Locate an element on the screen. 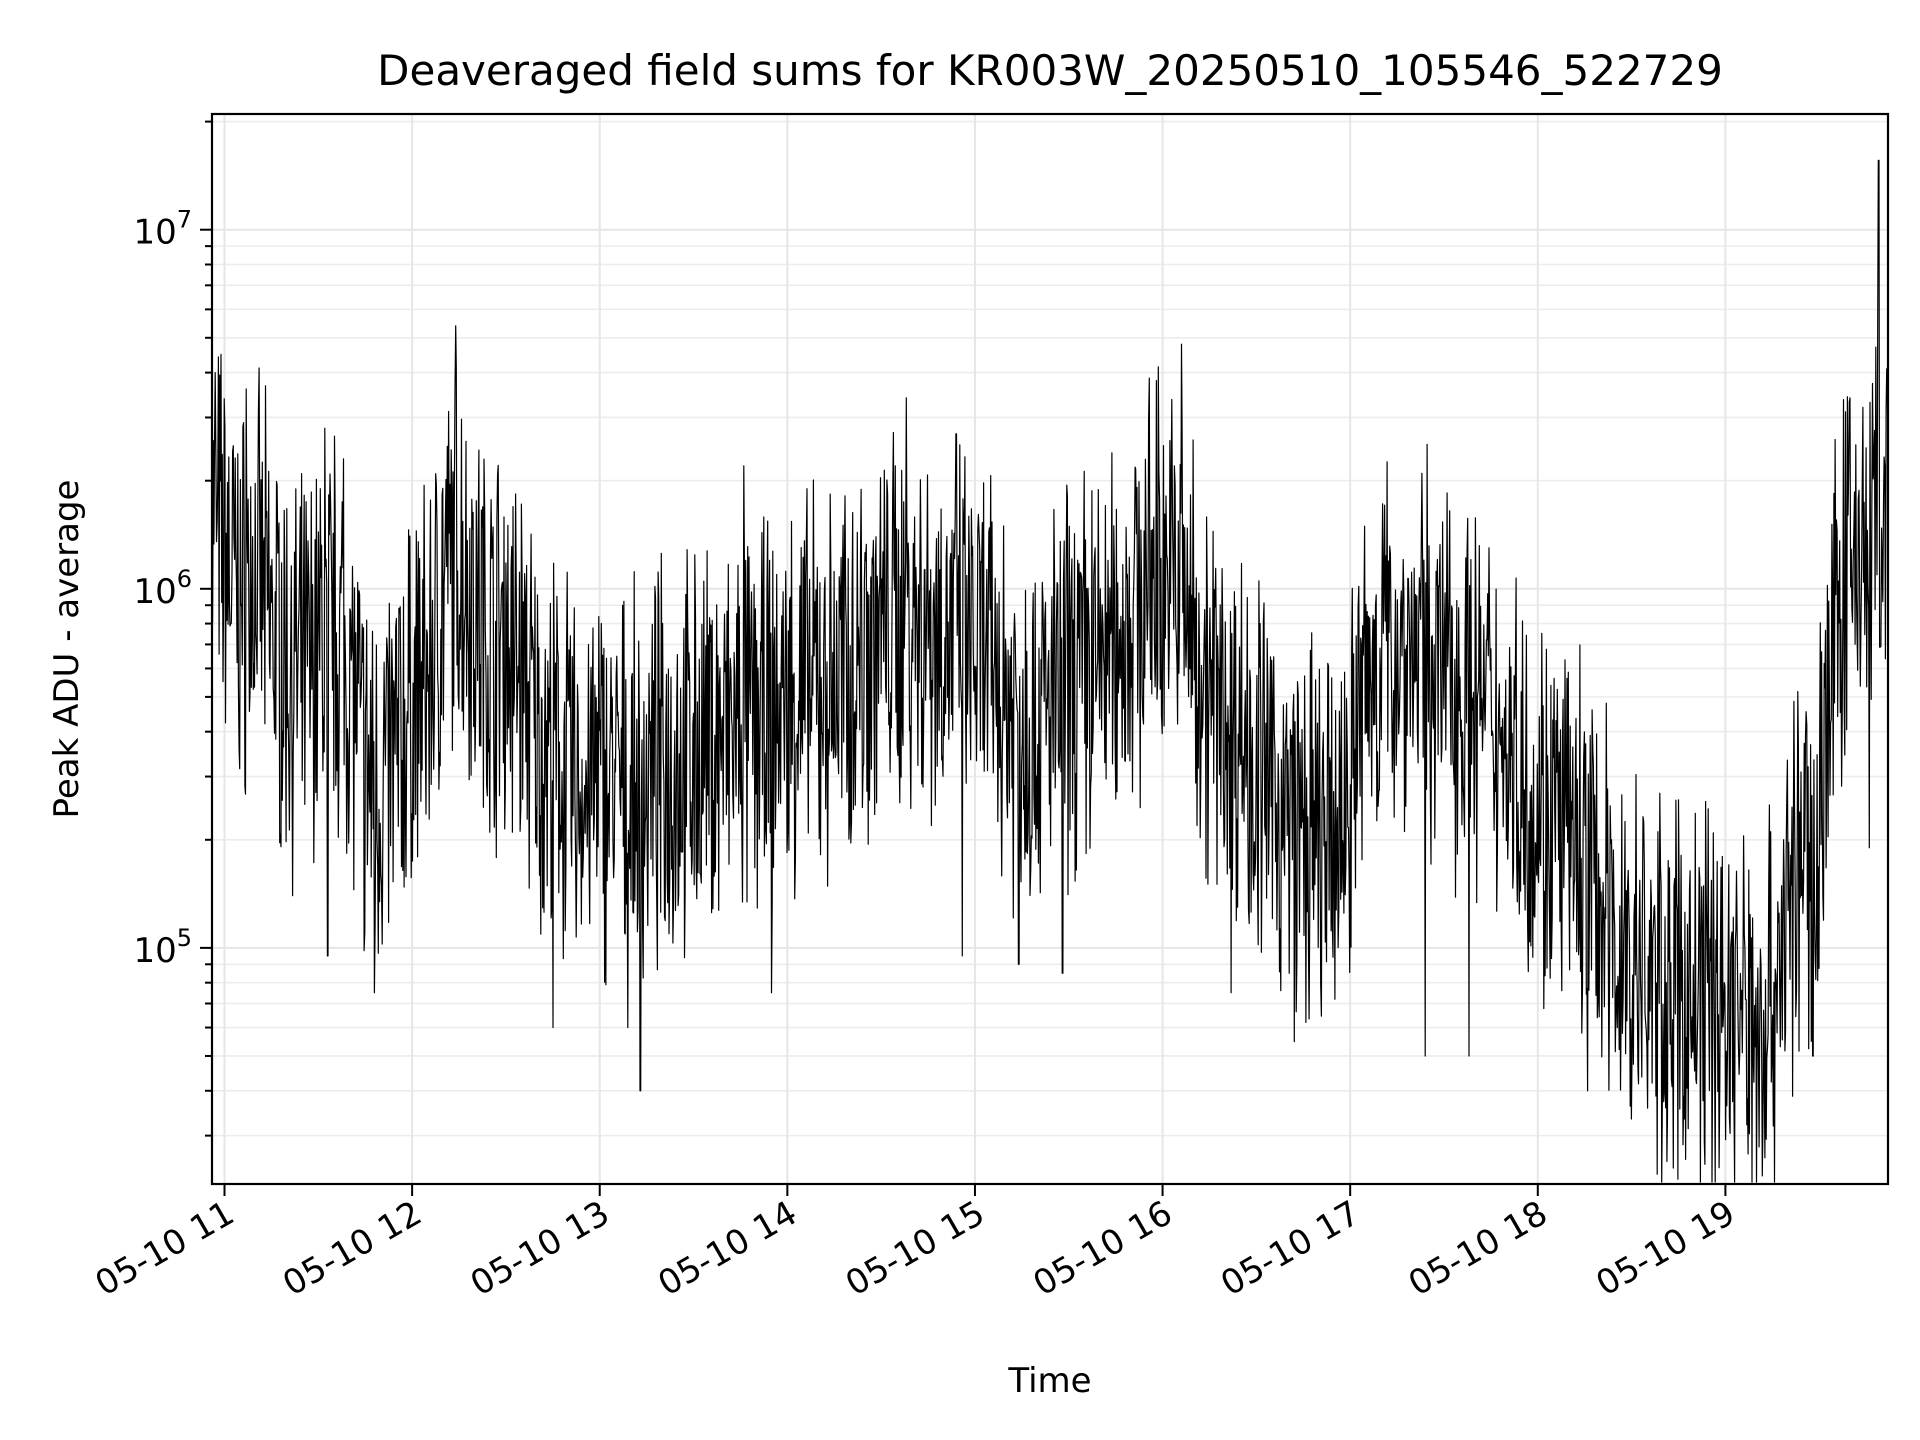 The height and width of the screenshot is (1440, 1920). x-tick-label: 05-10 18 is located at coordinates (1478, 1248).